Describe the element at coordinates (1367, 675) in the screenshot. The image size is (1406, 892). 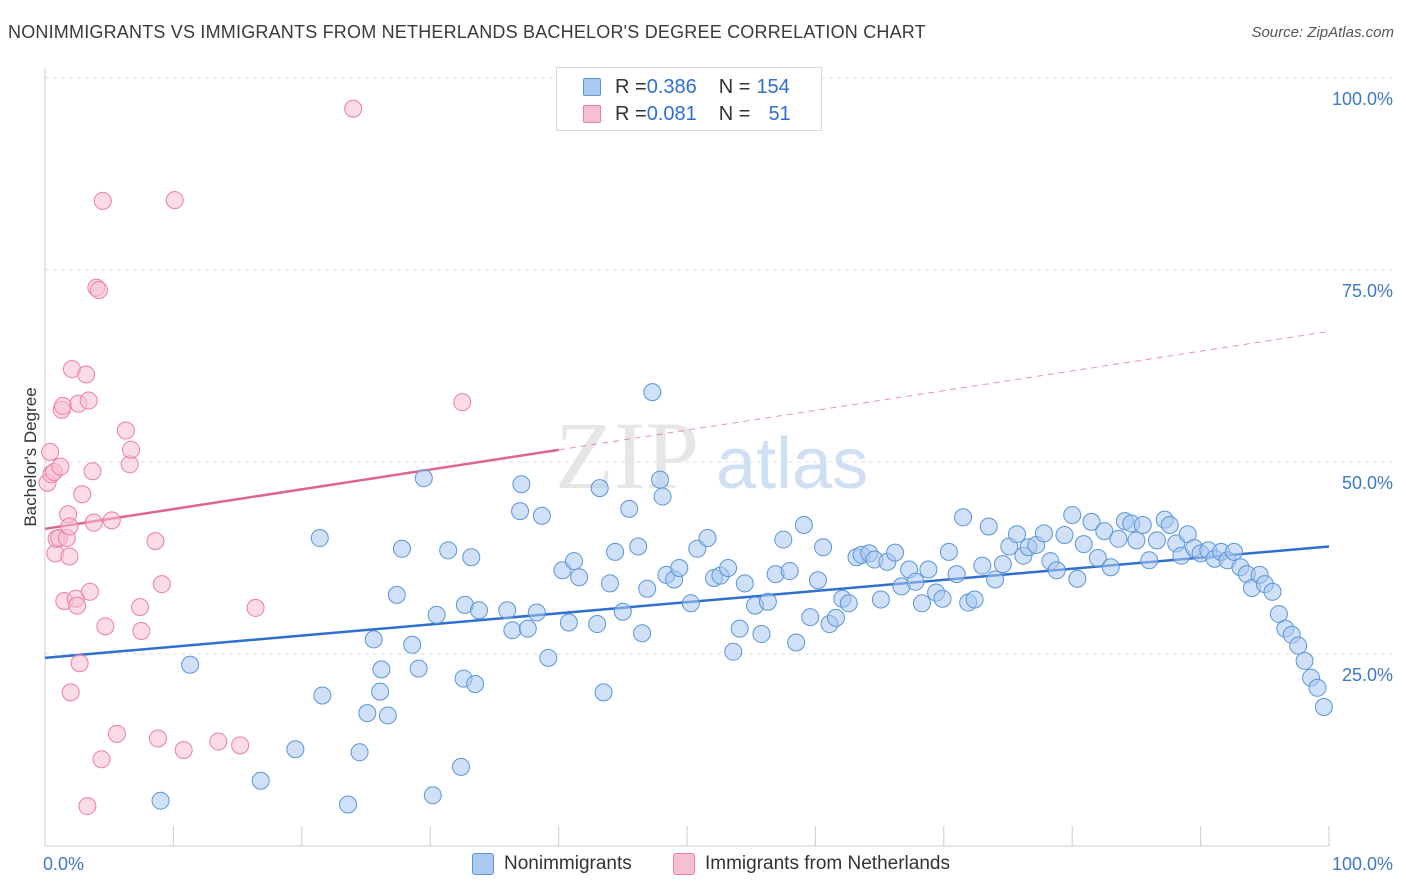
I see `y-tick-label: 25.0%` at that location.